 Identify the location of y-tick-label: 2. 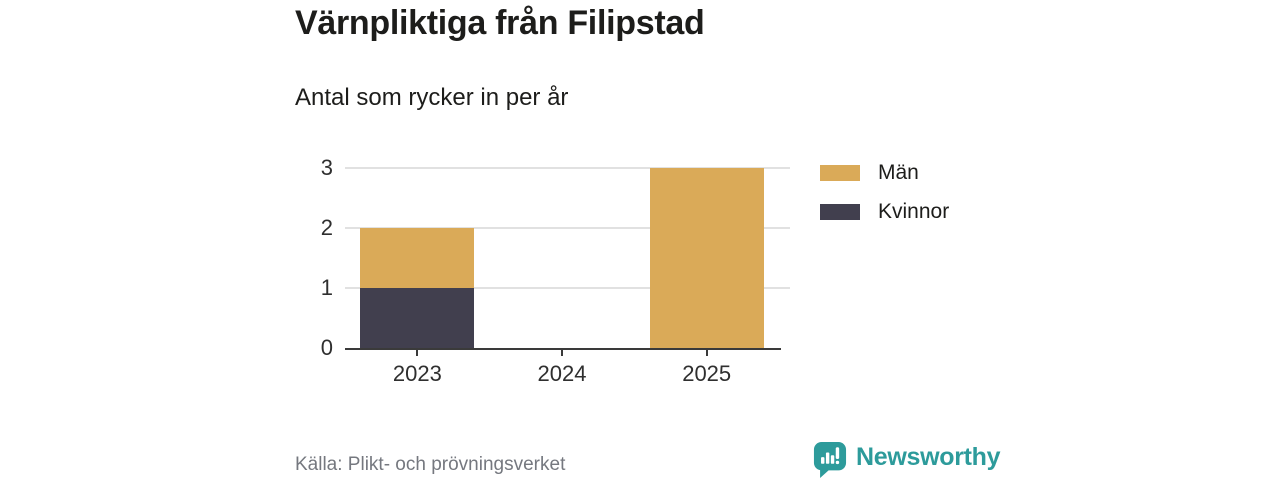
(326, 227).